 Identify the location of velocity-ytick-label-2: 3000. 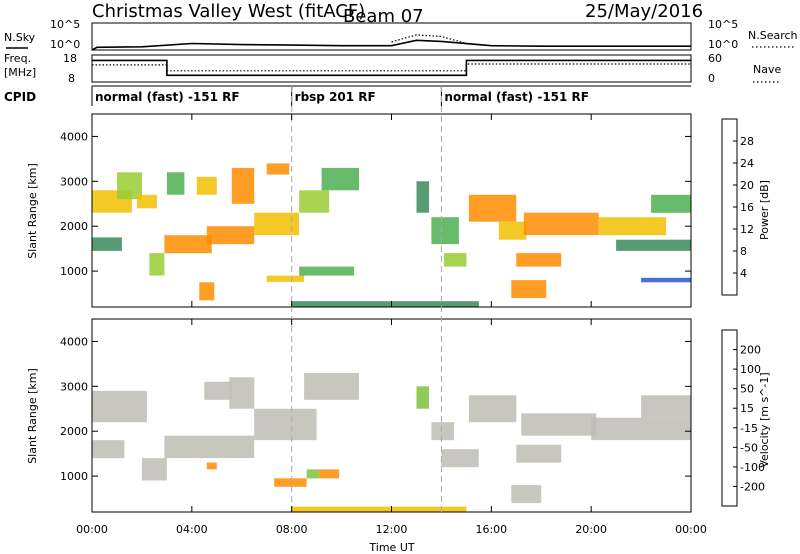
(74, 386).